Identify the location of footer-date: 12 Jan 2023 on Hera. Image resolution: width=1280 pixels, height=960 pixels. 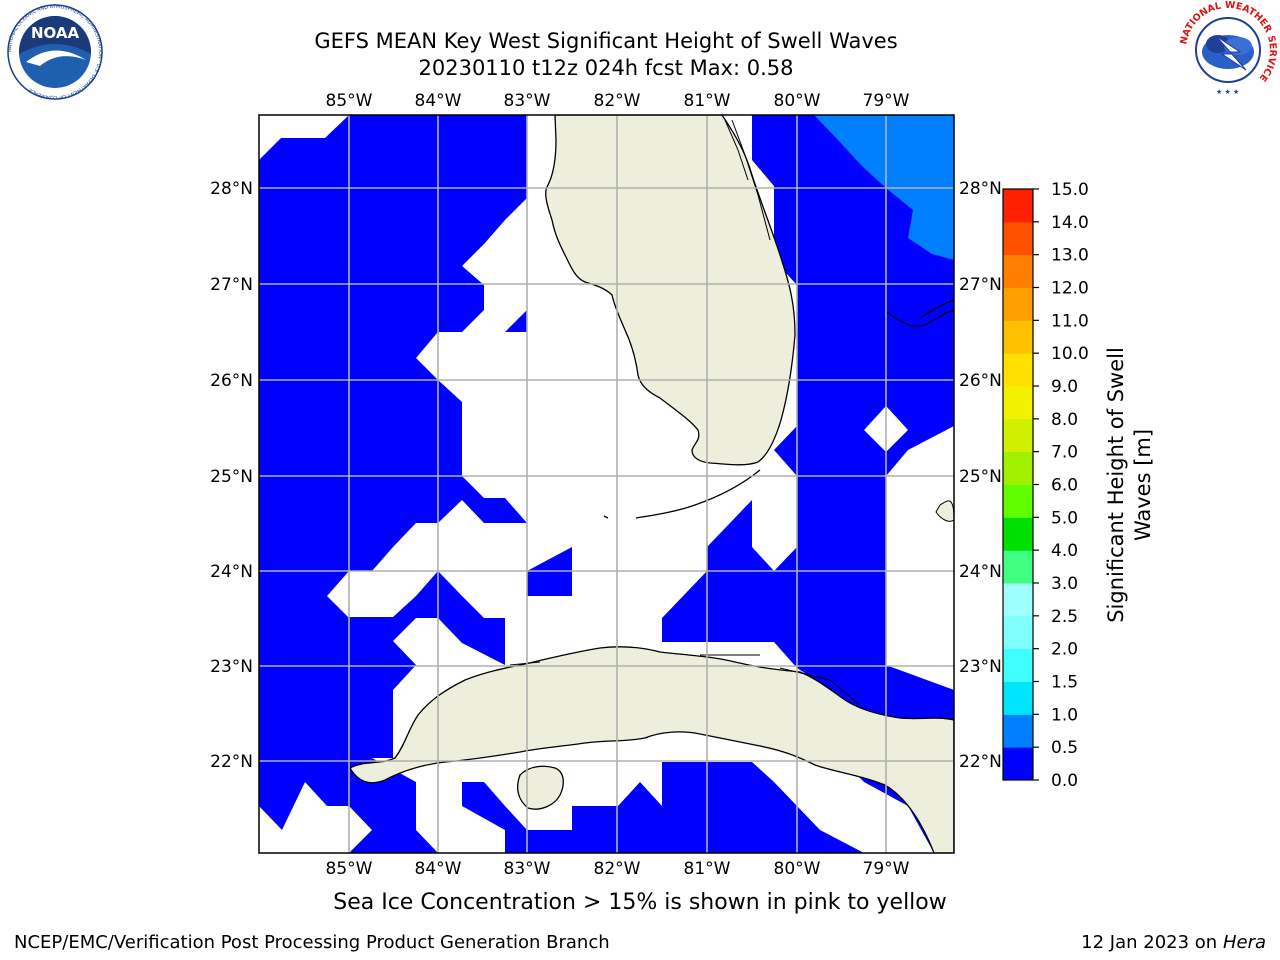
(1173, 942).